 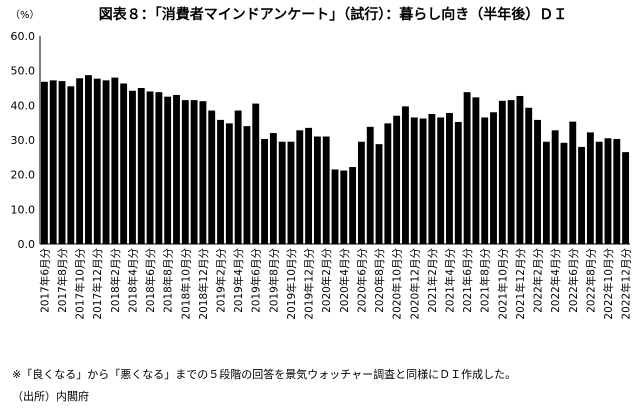 I want to click on y-axis-ticks: 60.0 50.0 40.0 30.0 20.0 10.0 0.0, so click(x=23, y=140).